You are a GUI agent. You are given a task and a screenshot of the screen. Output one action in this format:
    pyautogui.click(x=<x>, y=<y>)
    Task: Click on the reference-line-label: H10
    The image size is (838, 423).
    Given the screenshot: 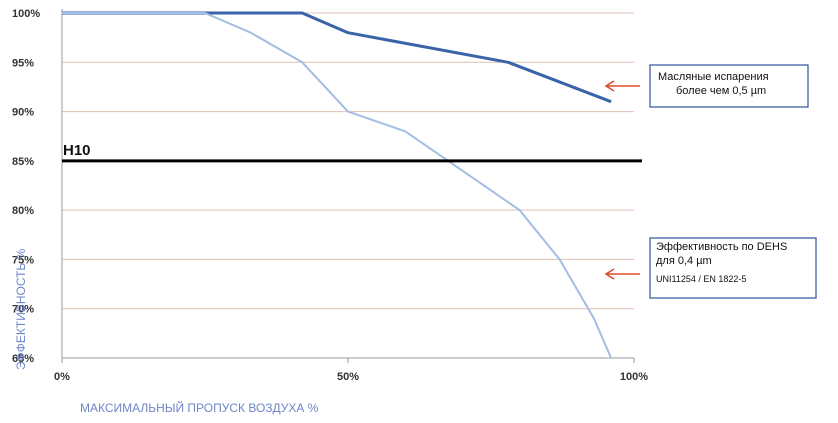 What is the action you would take?
    pyautogui.click(x=77, y=150)
    